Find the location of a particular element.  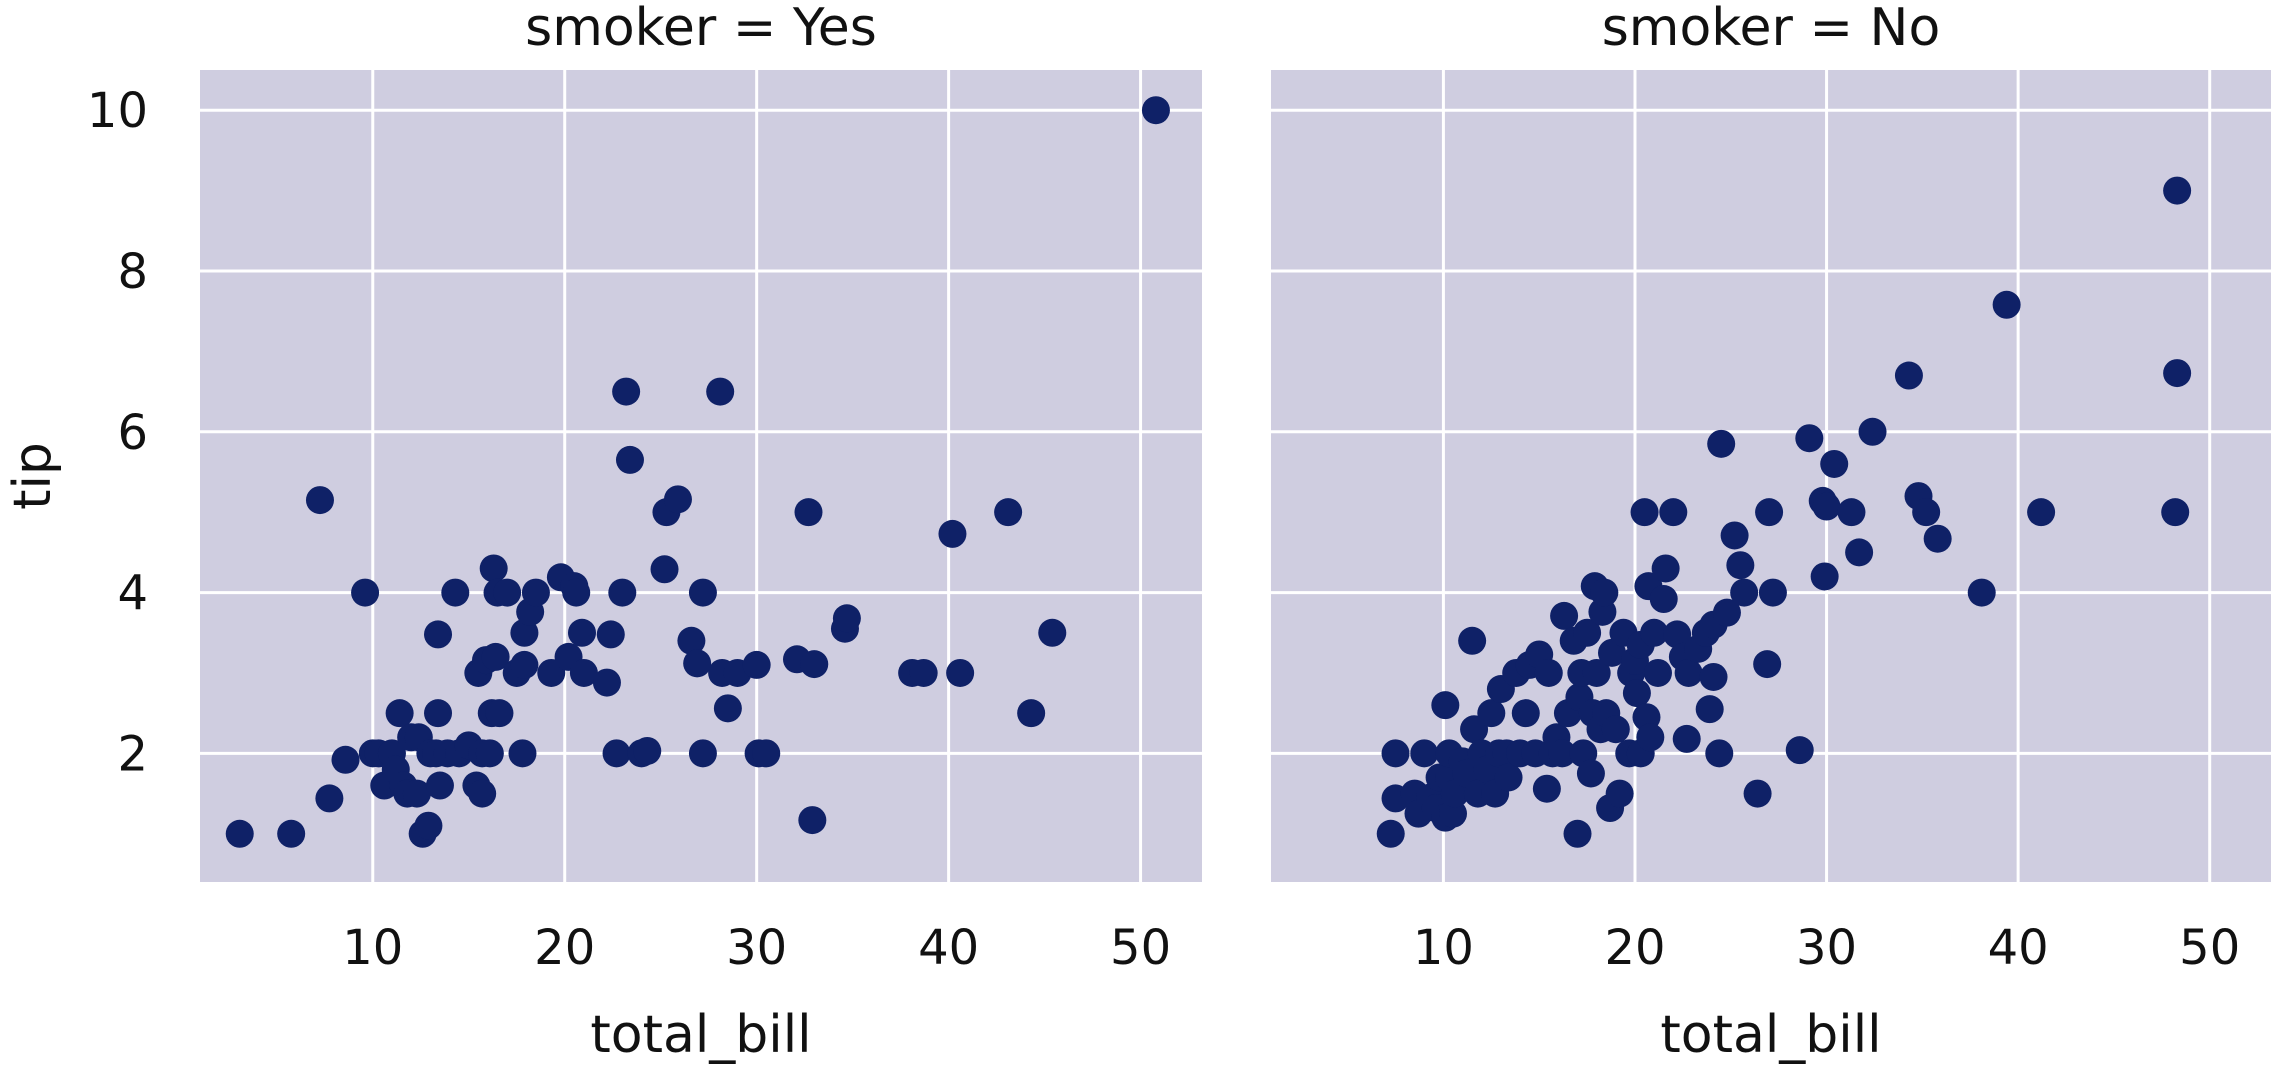

x-tick-label: 40 is located at coordinates (2018, 948).